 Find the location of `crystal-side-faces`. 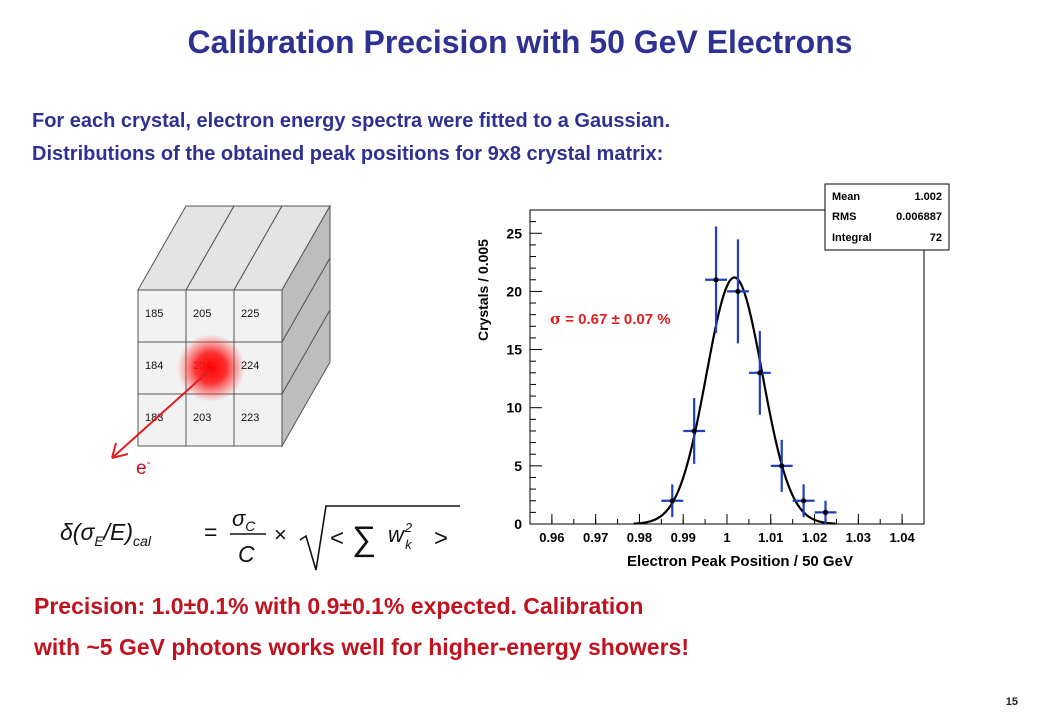

crystal-side-faces is located at coordinates (306, 326).